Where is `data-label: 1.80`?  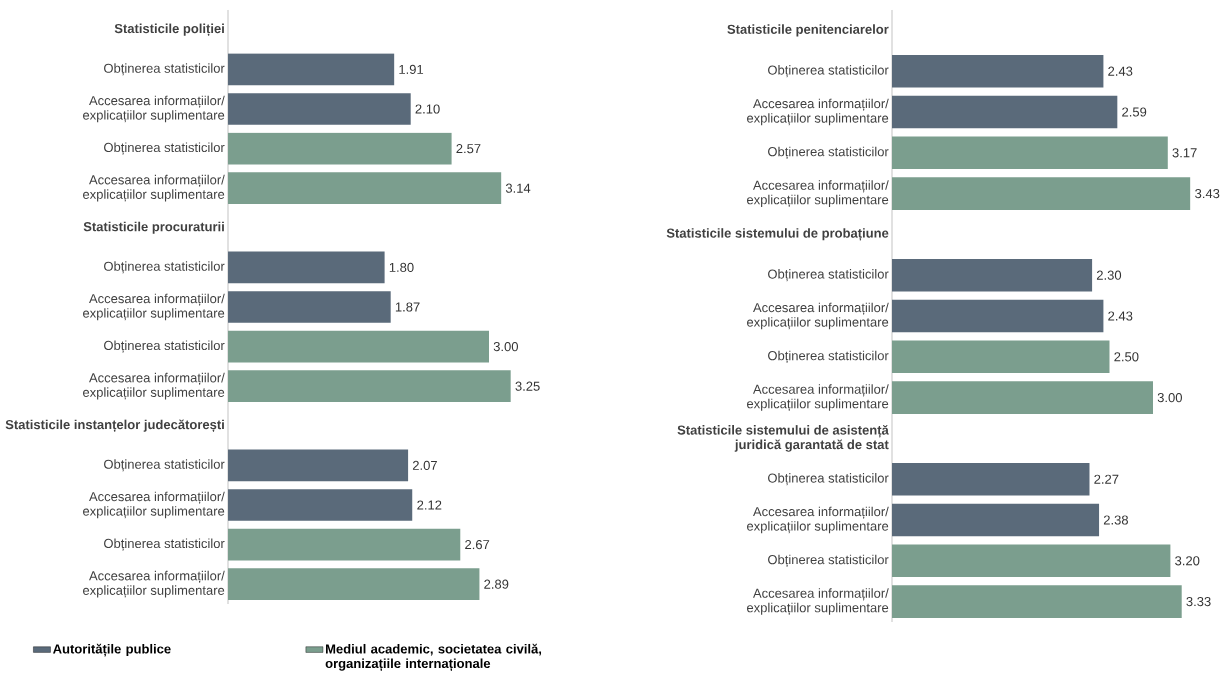
data-label: 1.80 is located at coordinates (401, 267).